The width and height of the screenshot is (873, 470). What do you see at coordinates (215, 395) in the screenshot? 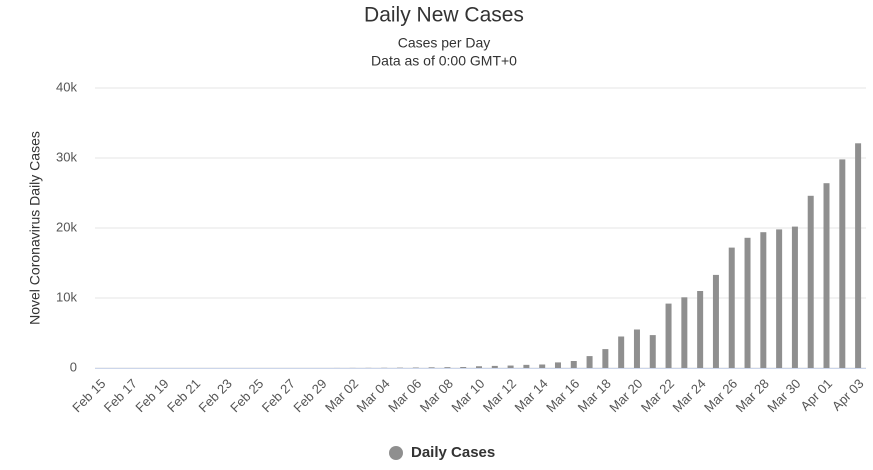
I see `x-tick-label: Feb 23` at bounding box center [215, 395].